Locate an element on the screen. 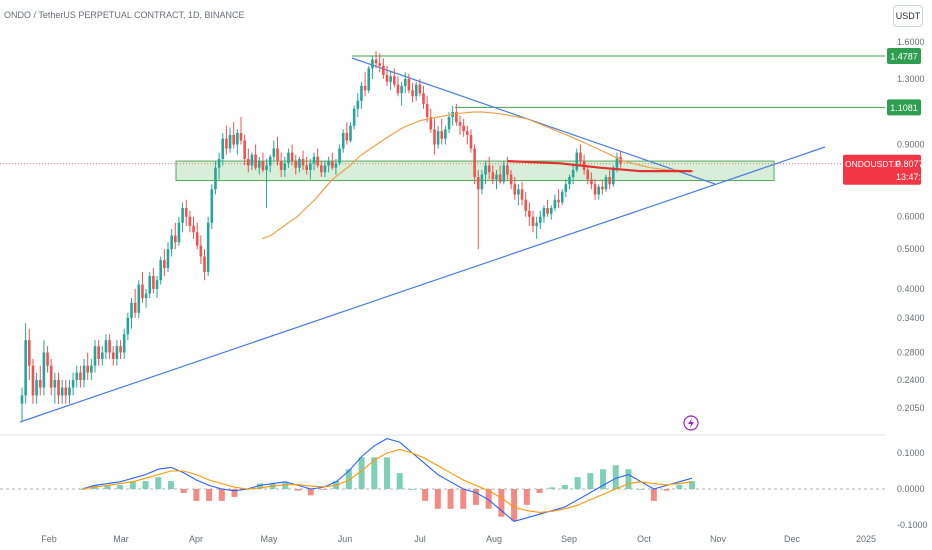  lightning-icon is located at coordinates (691, 423).